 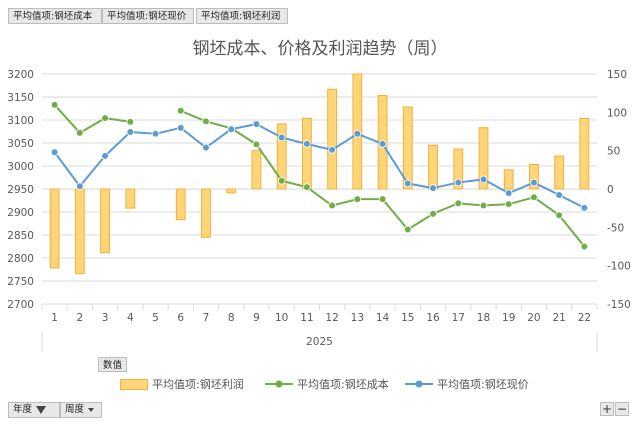 What do you see at coordinates (331, 318) in the screenshot?
I see `x-tick-label: 12` at bounding box center [331, 318].